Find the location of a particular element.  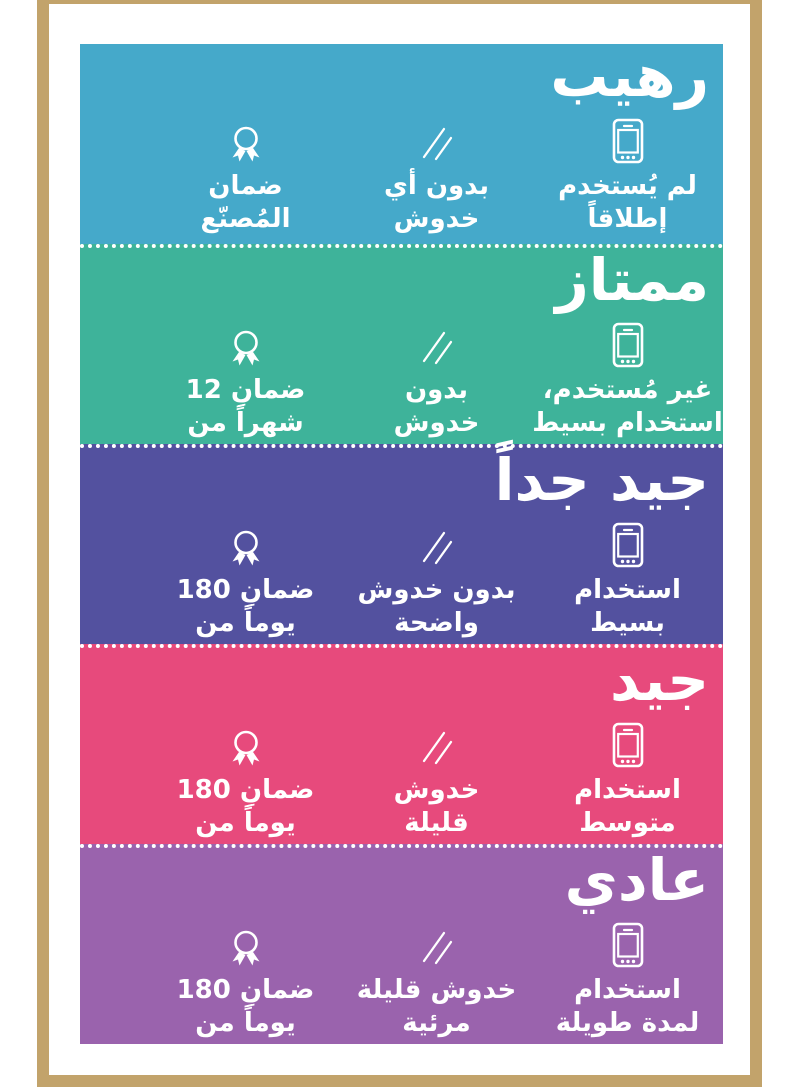

scratches-column: بدون خدوش is located at coordinates (436, 378).